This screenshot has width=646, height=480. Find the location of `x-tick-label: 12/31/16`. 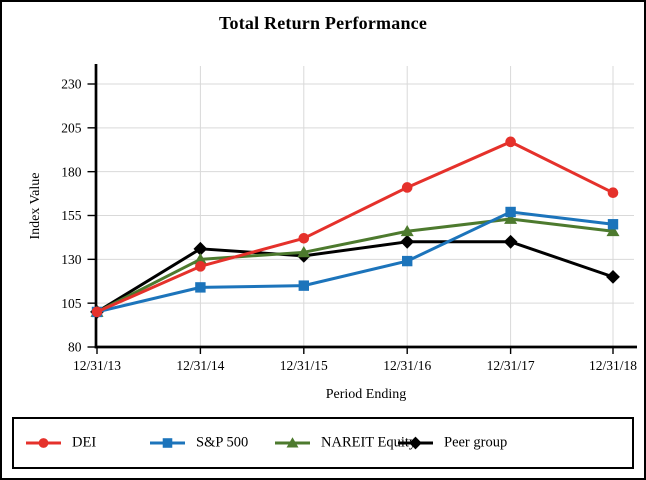

x-tick-label: 12/31/16 is located at coordinates (407, 365).